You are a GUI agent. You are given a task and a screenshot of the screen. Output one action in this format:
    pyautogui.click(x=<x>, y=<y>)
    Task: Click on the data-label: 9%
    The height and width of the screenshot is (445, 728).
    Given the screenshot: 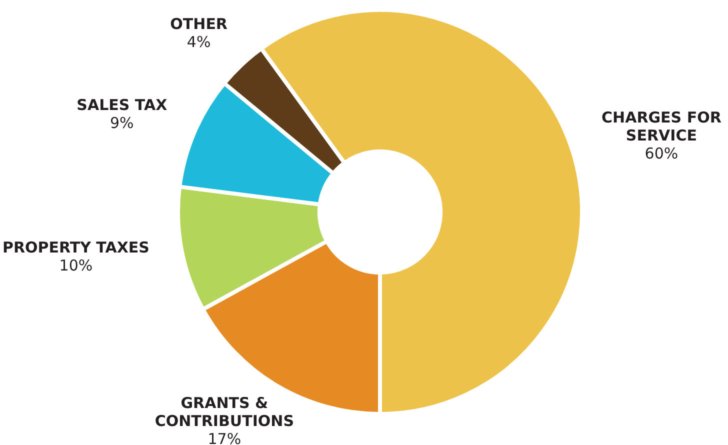 What is the action you would take?
    pyautogui.click(x=122, y=123)
    